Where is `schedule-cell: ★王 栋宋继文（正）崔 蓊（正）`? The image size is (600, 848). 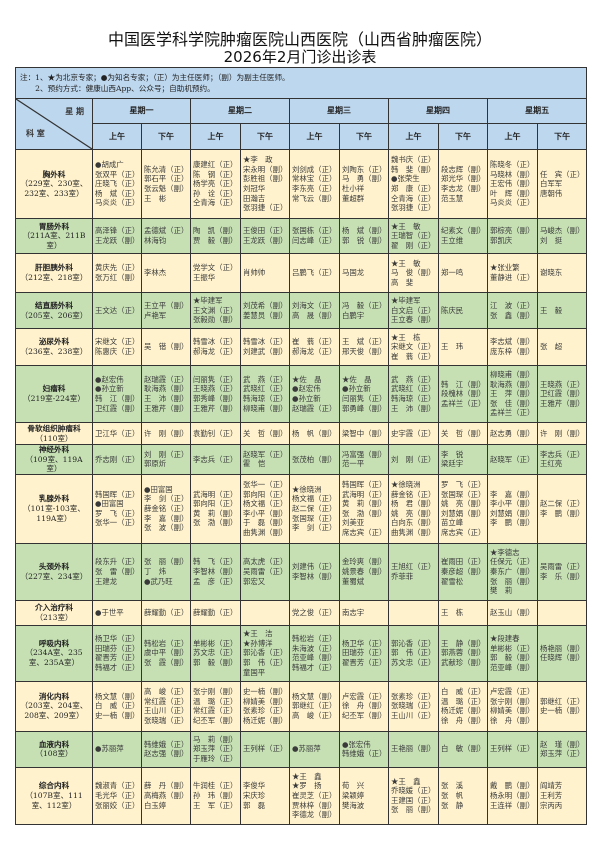
schedule-cell: ★王 栋宋继文（正）崔 蓊（正） is located at coordinates (413, 347).